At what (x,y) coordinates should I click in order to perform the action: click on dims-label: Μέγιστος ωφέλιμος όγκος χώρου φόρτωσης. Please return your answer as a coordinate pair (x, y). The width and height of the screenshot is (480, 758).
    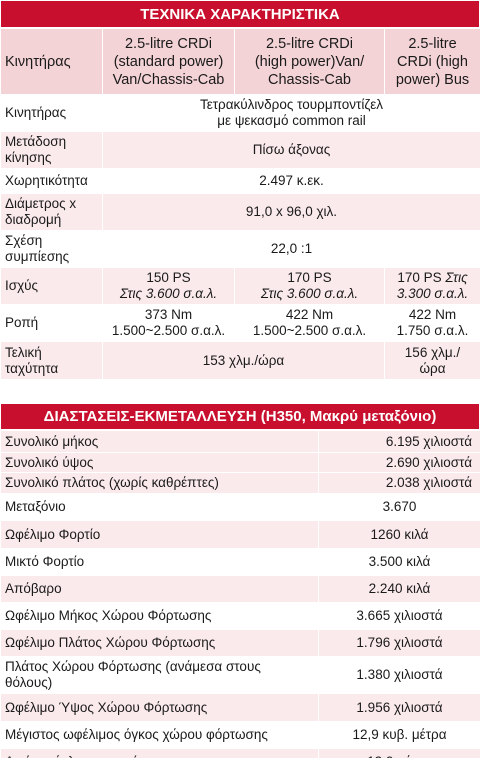
    Looking at the image, I should click on (159, 735).